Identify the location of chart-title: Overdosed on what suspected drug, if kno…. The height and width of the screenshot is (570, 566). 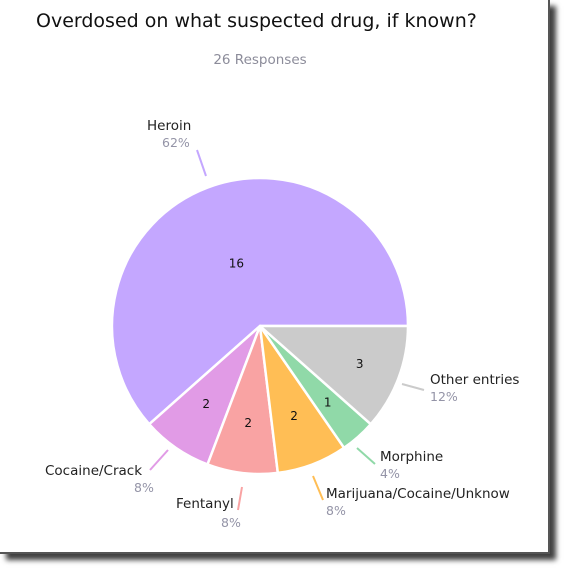
(256, 21).